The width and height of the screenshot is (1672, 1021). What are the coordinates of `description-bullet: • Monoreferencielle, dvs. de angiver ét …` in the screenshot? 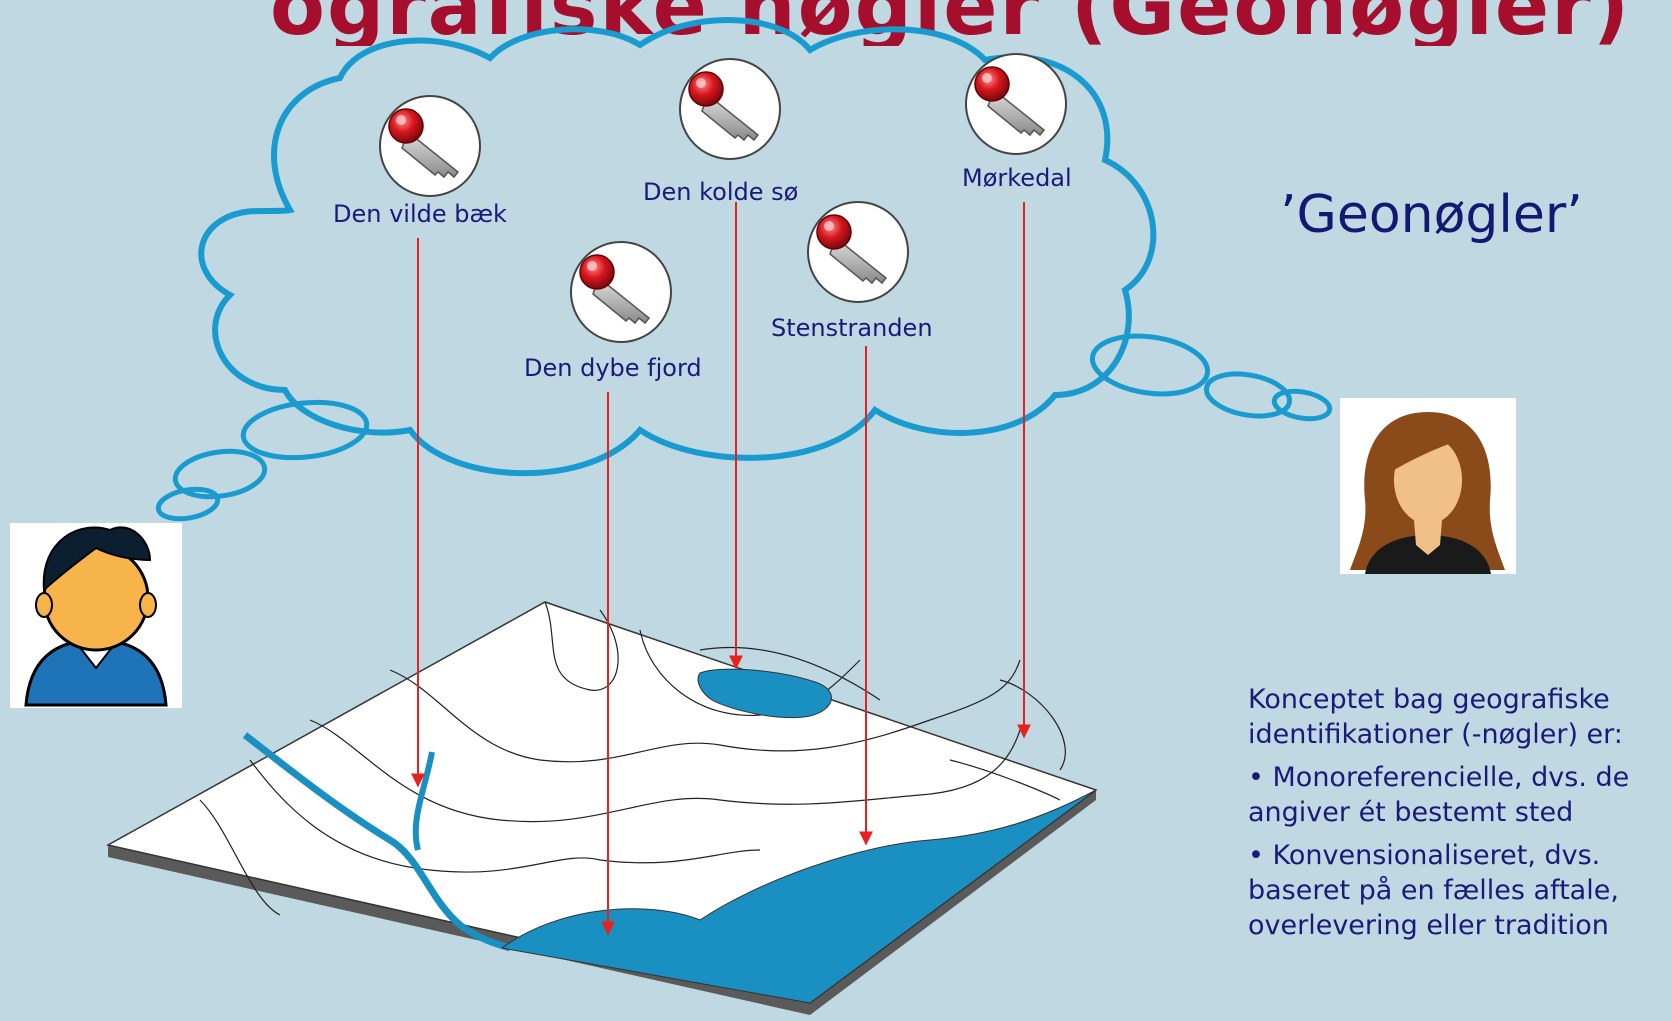 It's located at (1439, 795).